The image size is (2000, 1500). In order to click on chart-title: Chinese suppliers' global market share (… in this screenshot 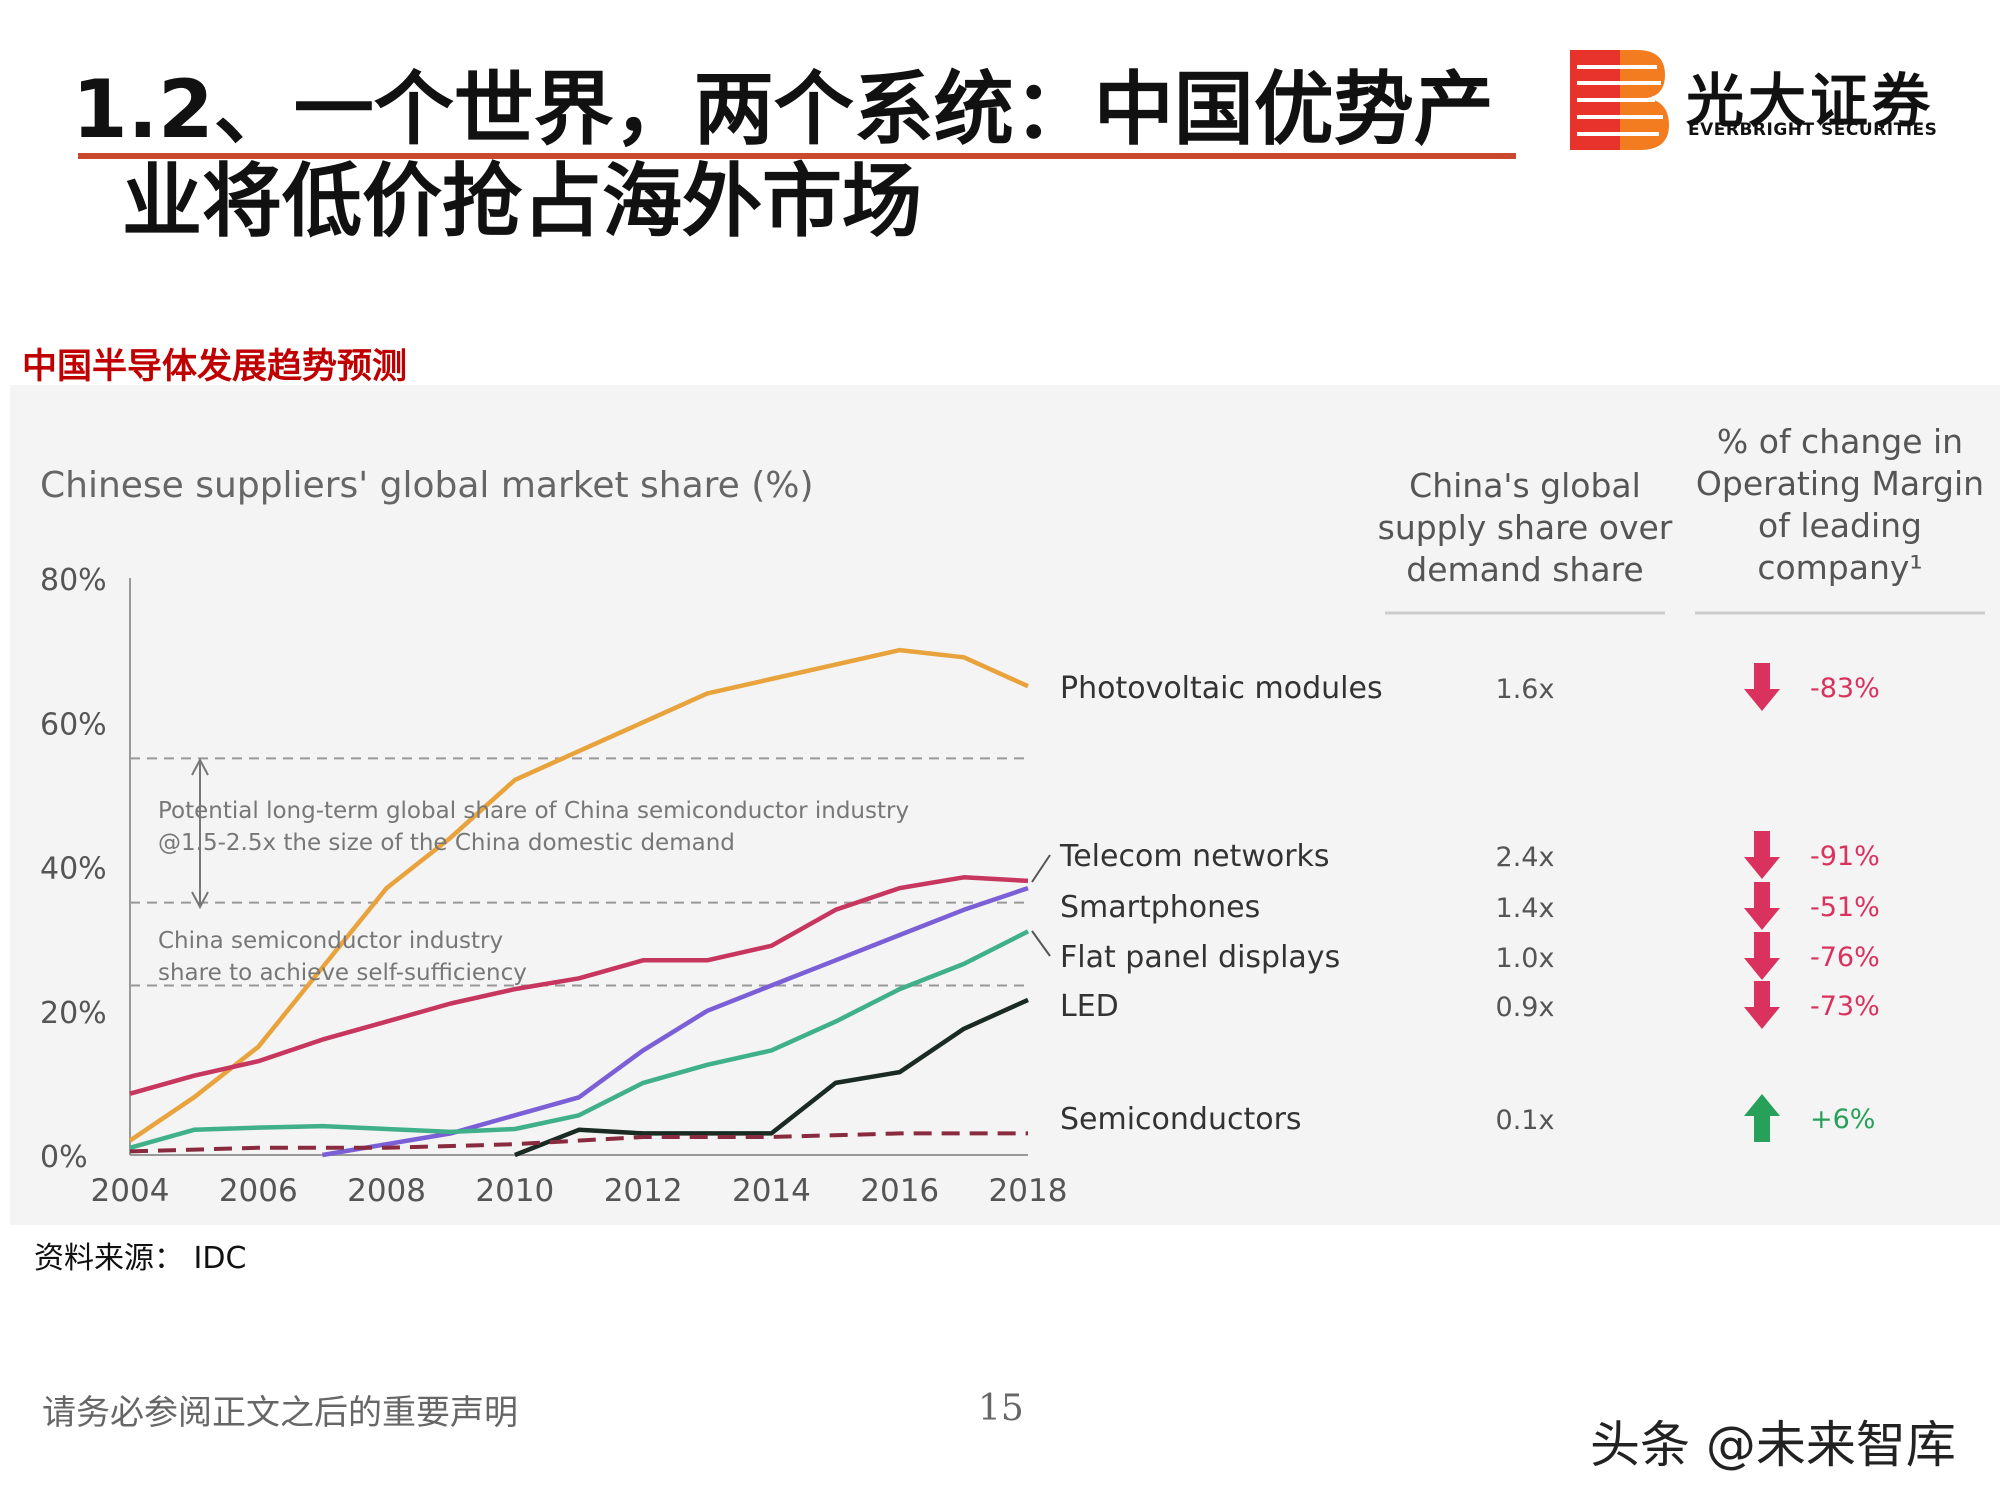, I will do `click(427, 485)`.